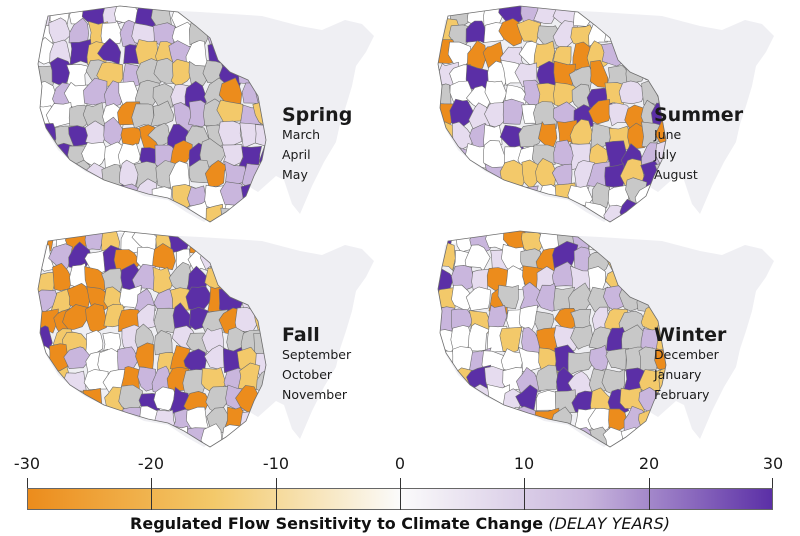  Describe the element at coordinates (317, 354) in the screenshot. I see `month-label: September` at that location.